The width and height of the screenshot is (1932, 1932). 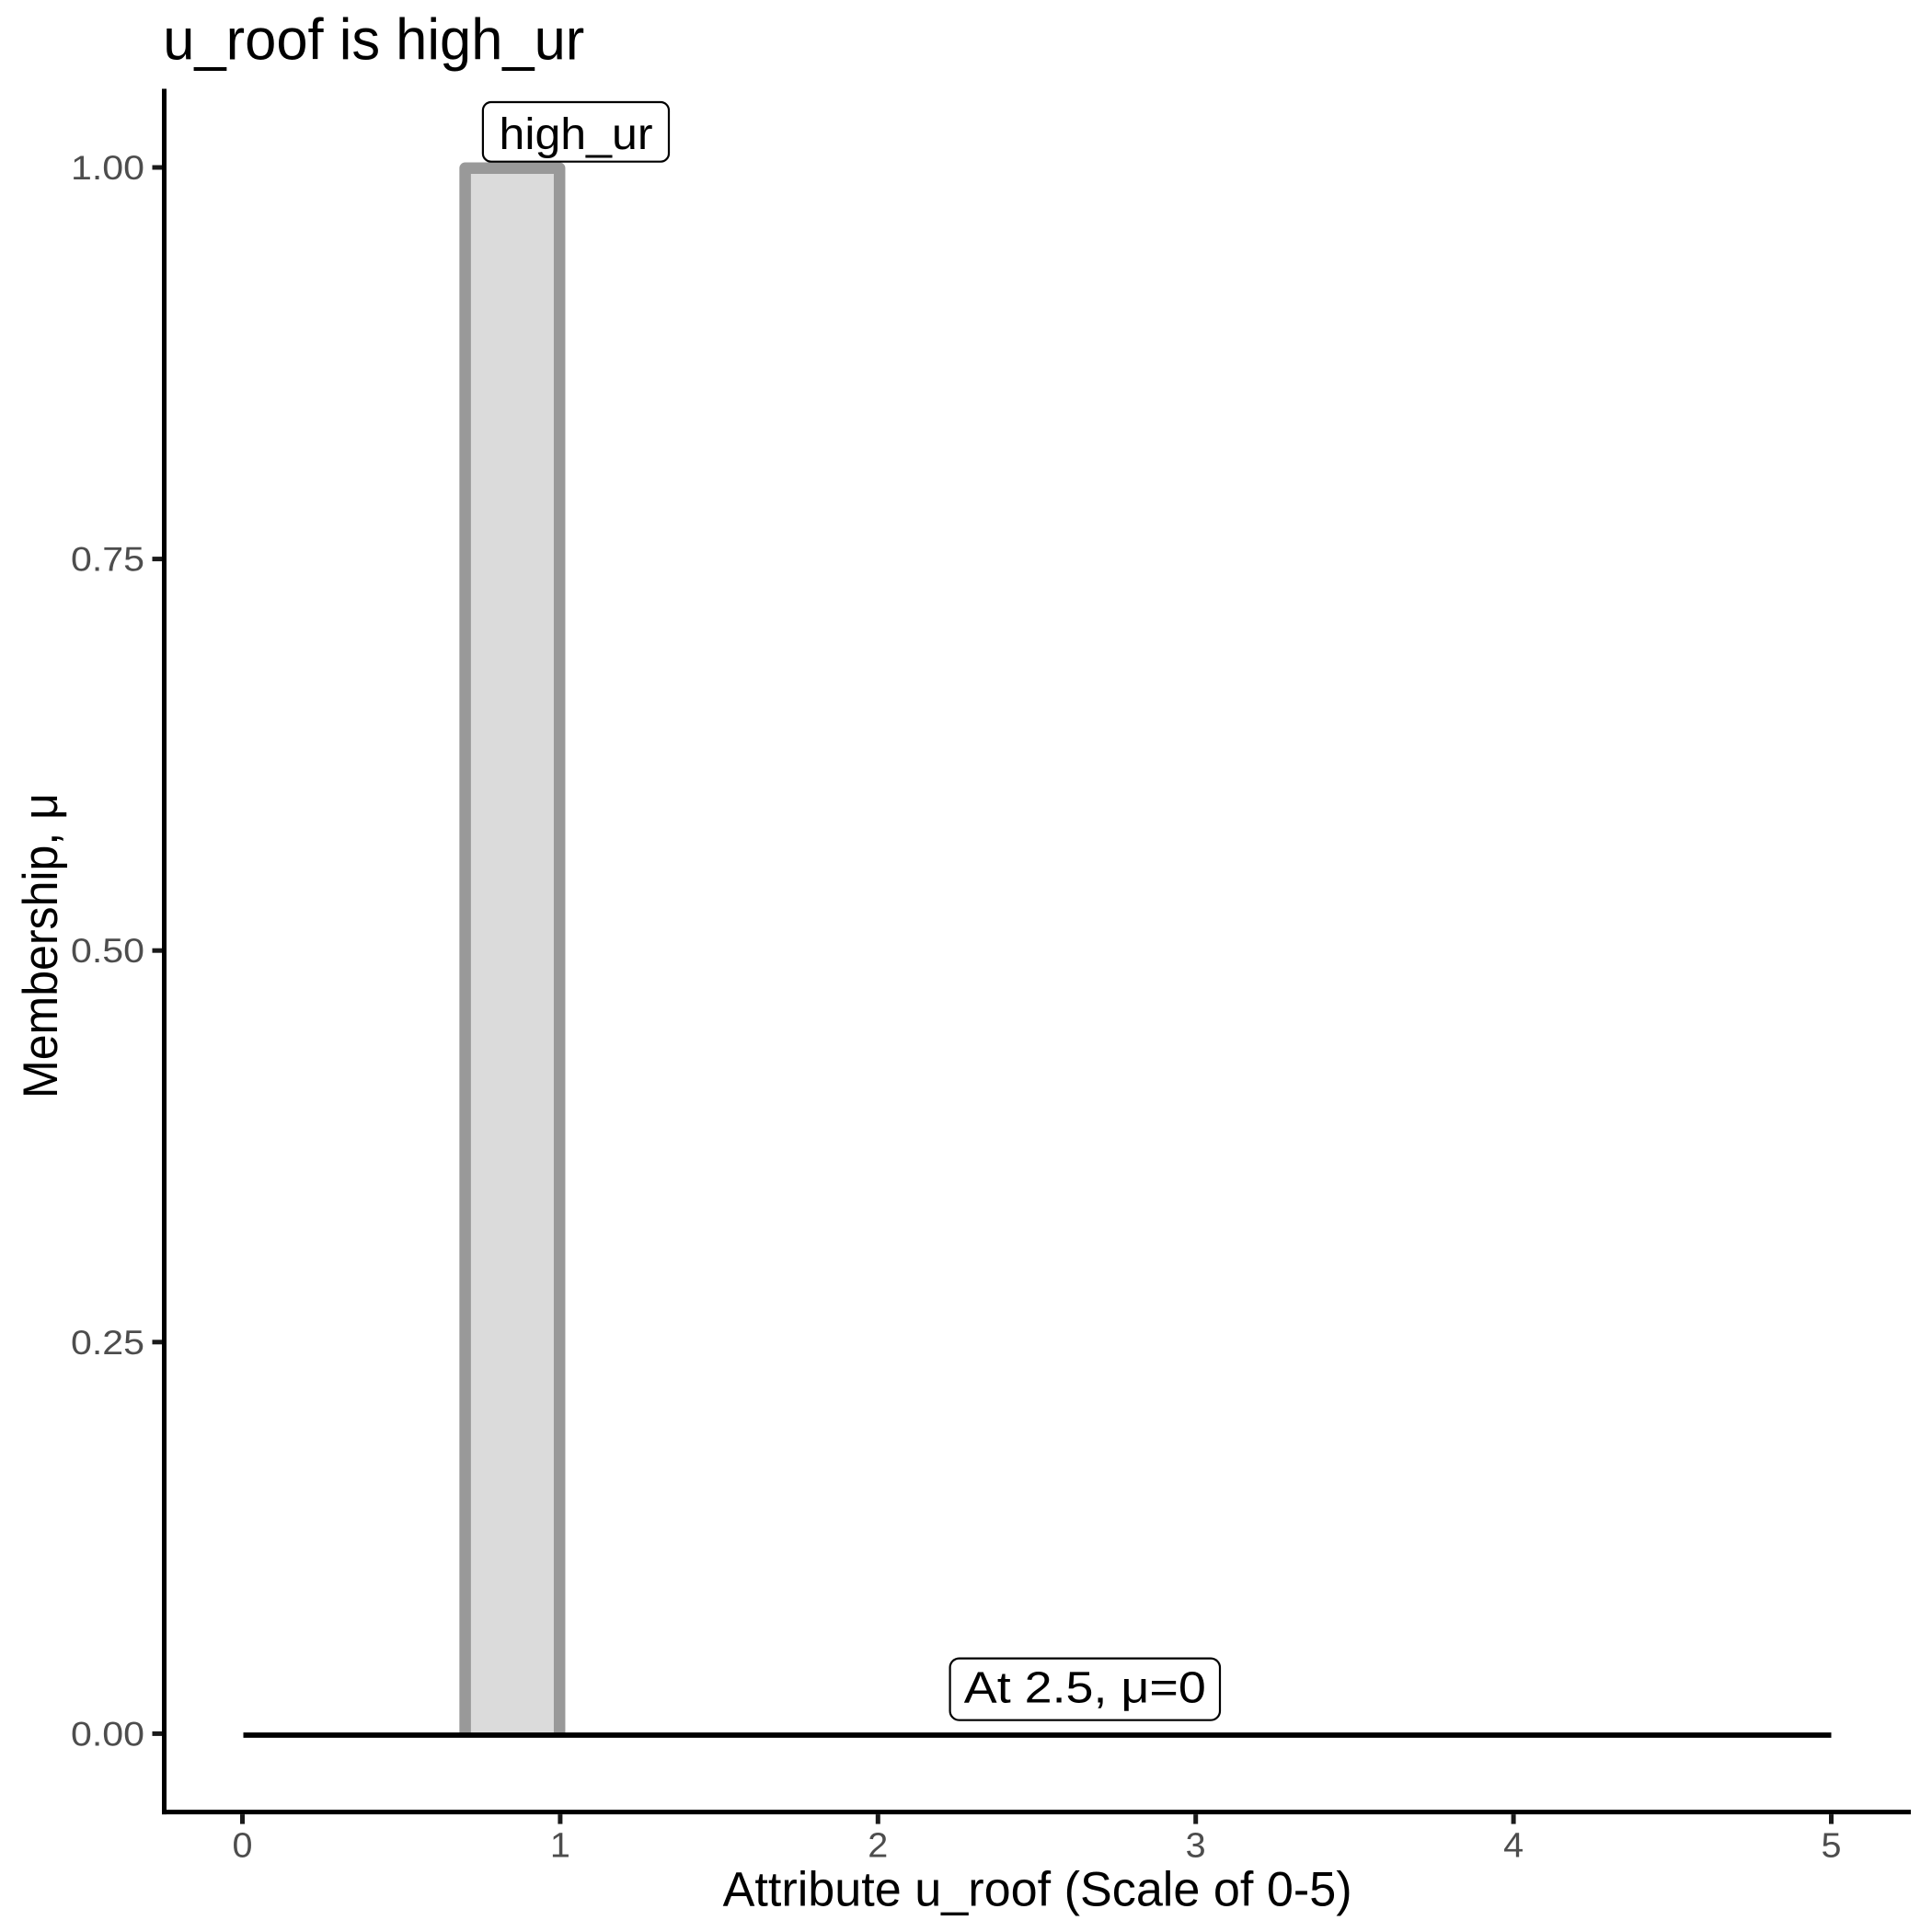 I want to click on svg-text: 0, so click(x=243, y=1846).